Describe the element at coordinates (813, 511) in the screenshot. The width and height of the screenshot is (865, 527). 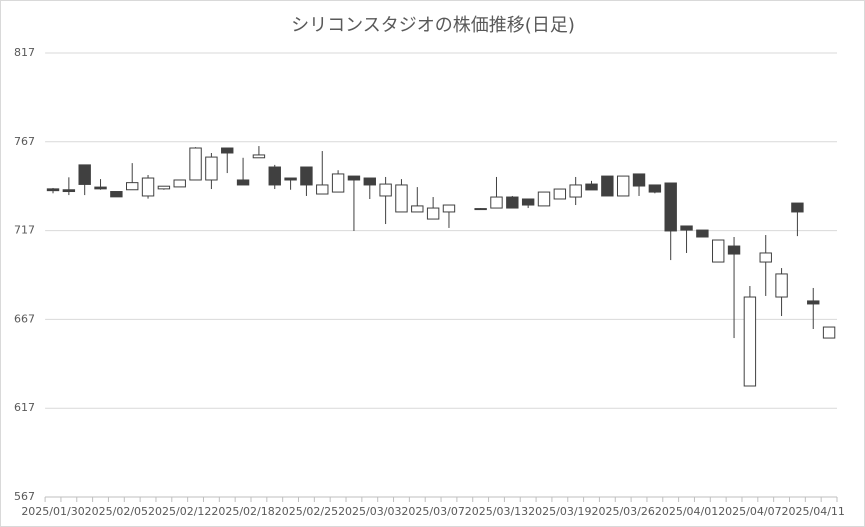
I see `x-tick-label: 2025/04/11` at that location.